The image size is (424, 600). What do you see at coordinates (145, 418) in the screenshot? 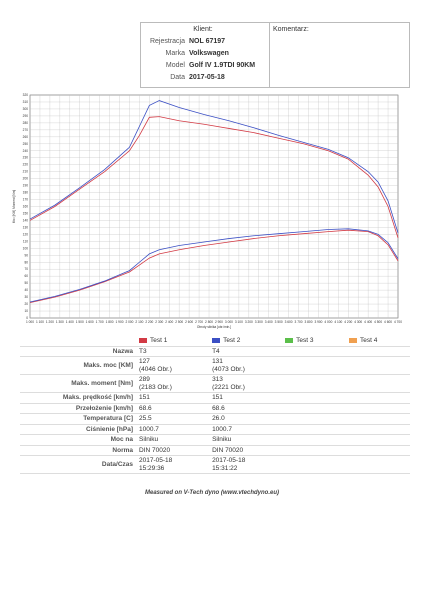
I see `cell-line: 25.5` at bounding box center [145, 418].